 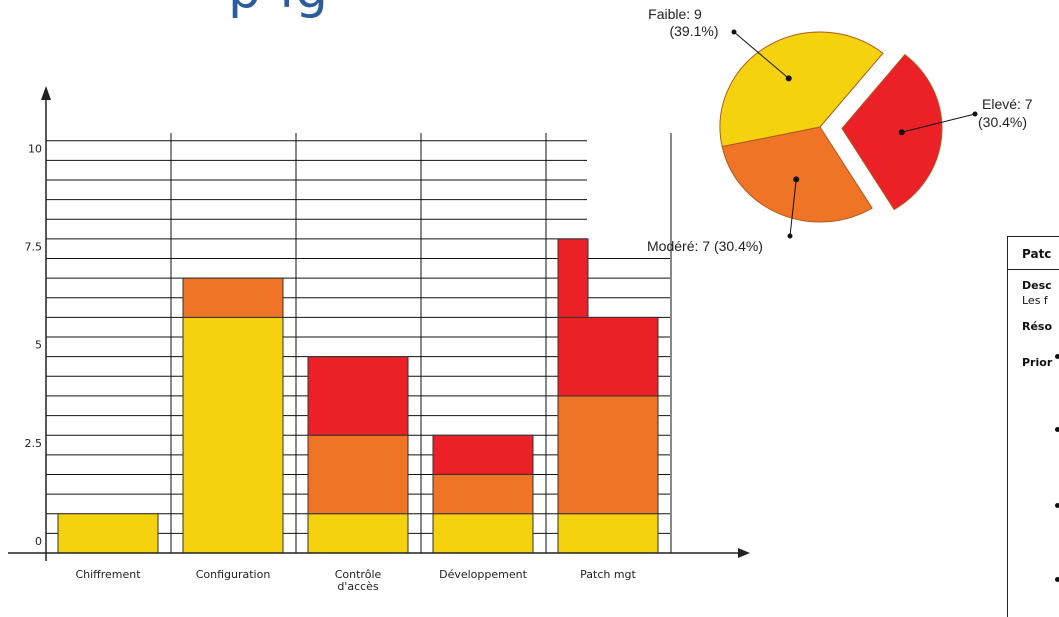 I want to click on y-tick-label: 7.5, so click(x=34, y=247).